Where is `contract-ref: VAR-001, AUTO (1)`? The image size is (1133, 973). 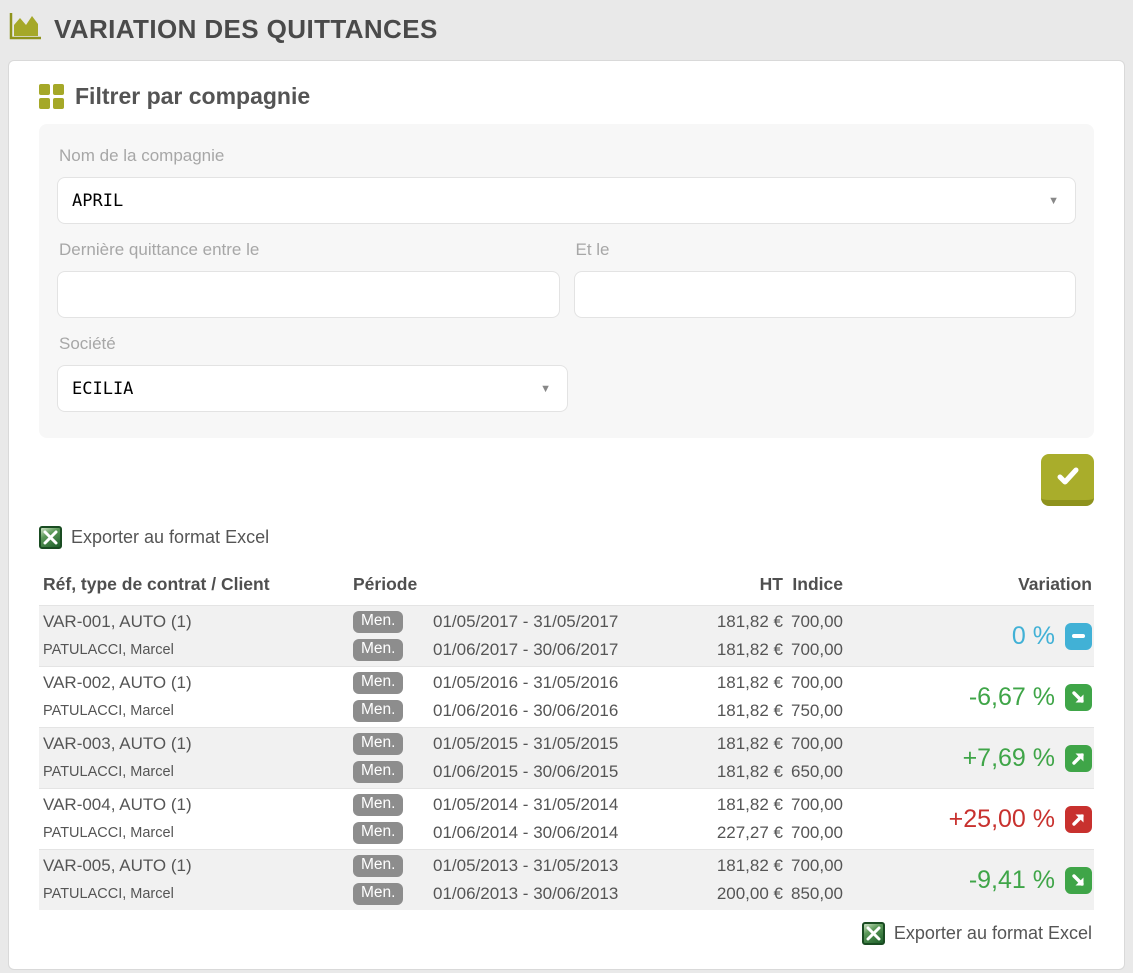 contract-ref: VAR-001, AUTO (1) is located at coordinates (117, 621).